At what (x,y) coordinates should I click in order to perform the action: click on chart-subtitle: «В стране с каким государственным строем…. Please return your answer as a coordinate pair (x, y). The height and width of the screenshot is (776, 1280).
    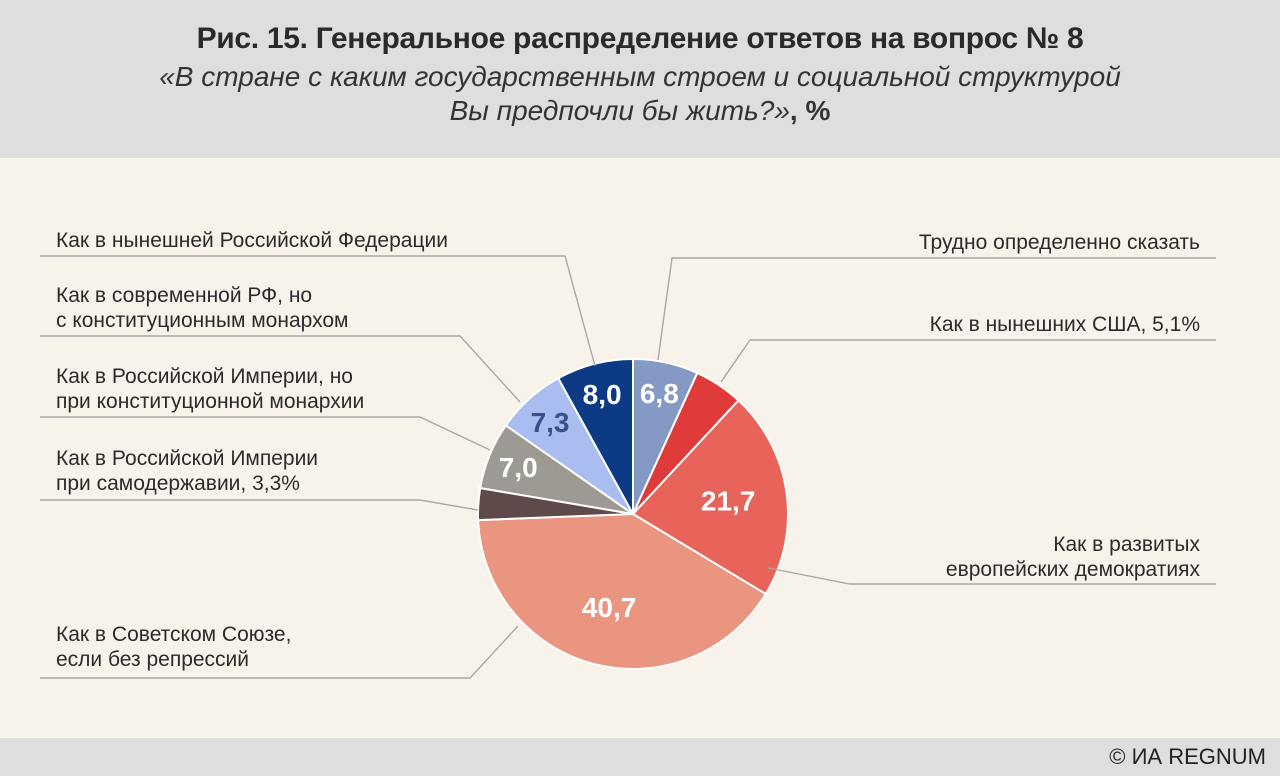
    Looking at the image, I should click on (640, 94).